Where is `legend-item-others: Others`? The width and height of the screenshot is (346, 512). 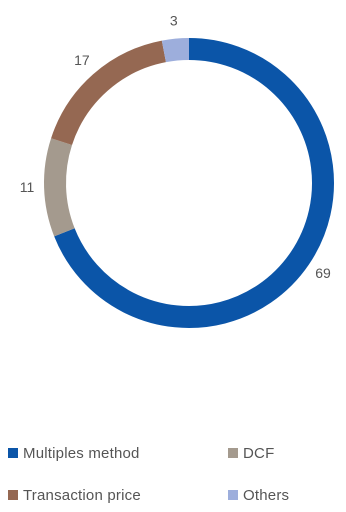
legend-item-others: Others is located at coordinates (258, 495).